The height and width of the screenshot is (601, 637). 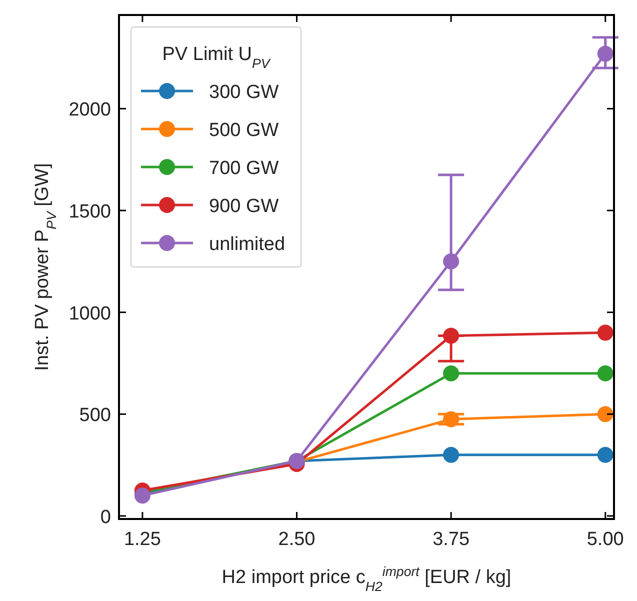 What do you see at coordinates (216, 57) in the screenshot?
I see `legend-title: PV Limit U$_{PV}$` at bounding box center [216, 57].